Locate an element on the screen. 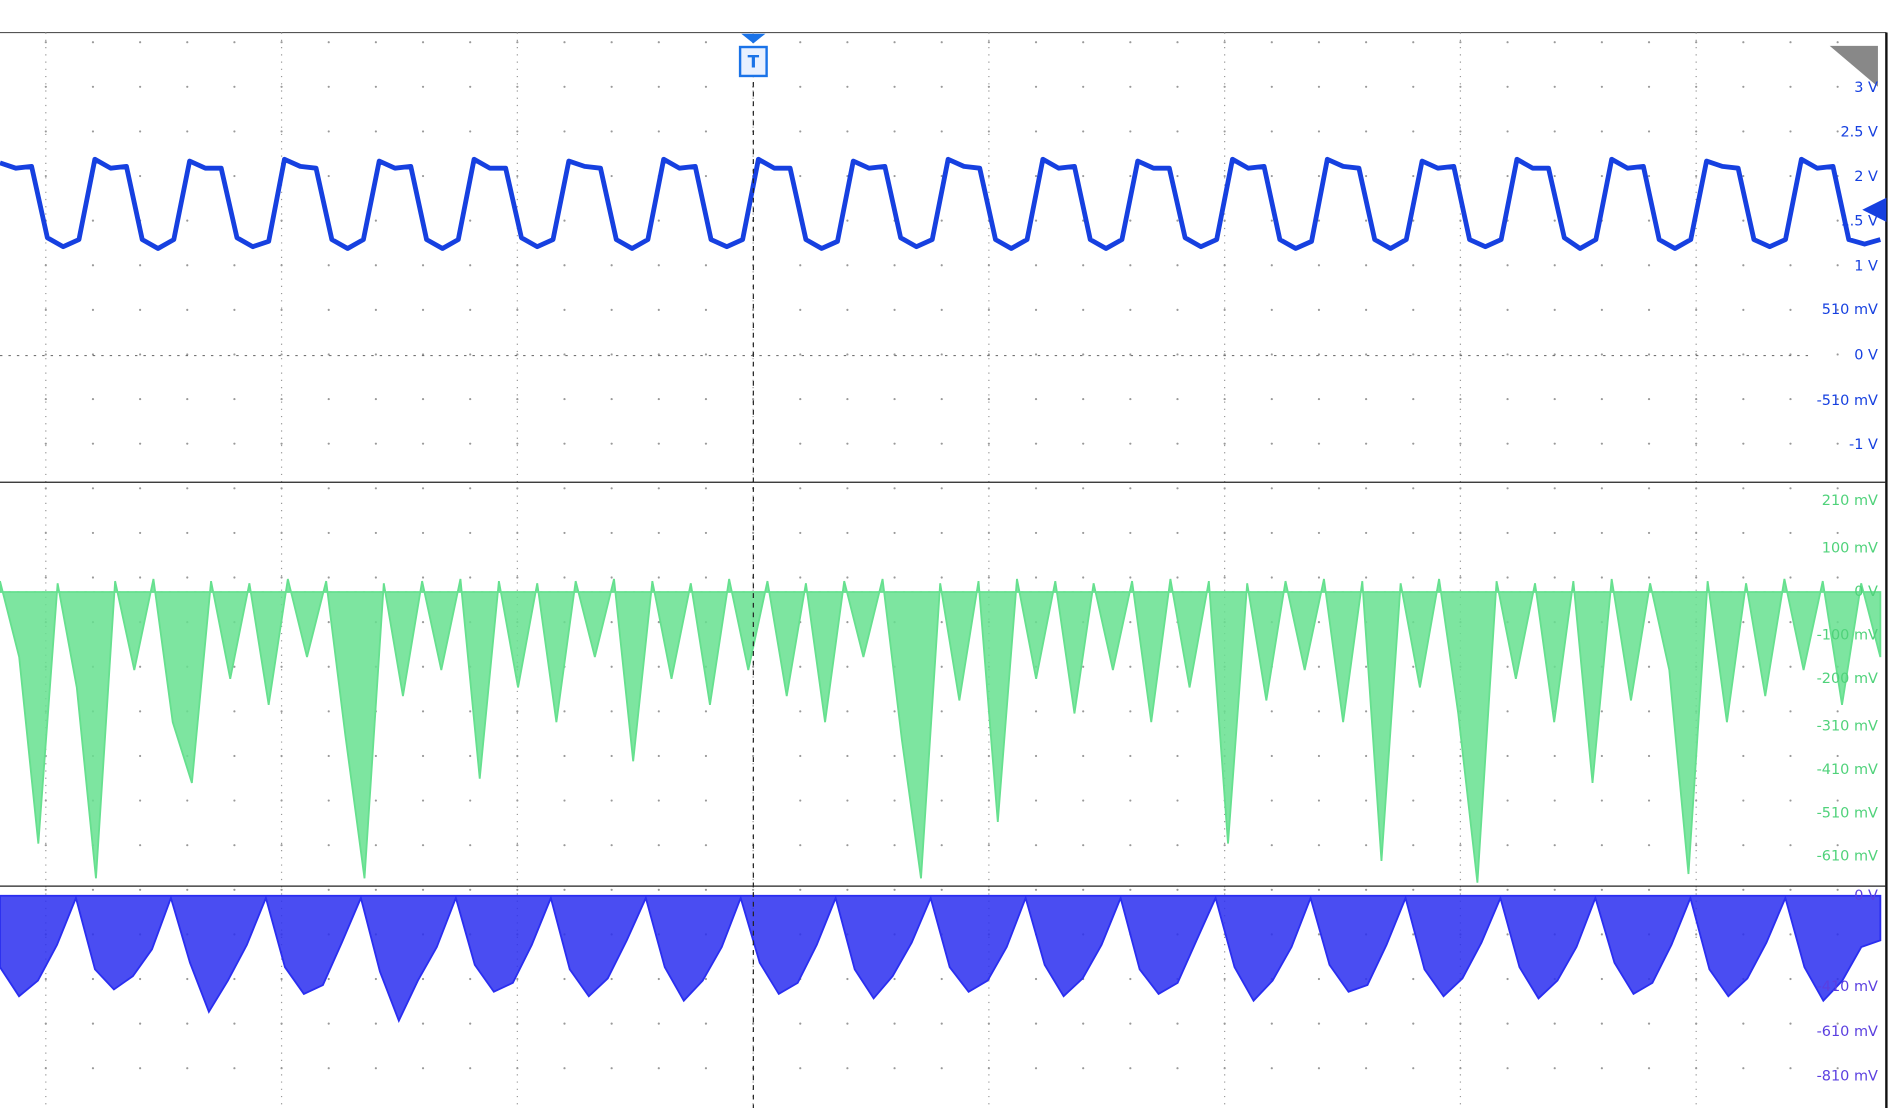 The width and height of the screenshot is (1890, 1108). corner-icon is located at coordinates (1853, 66).